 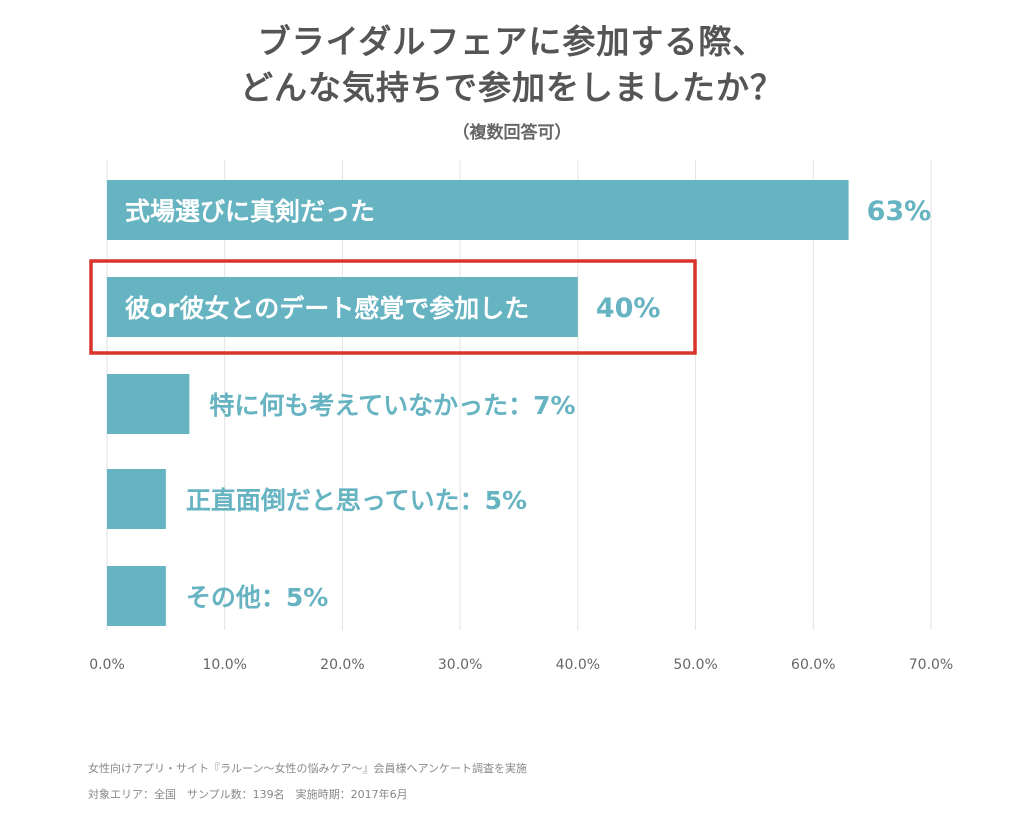 I want to click on x-tick-label: 40.0%, so click(x=578, y=665).